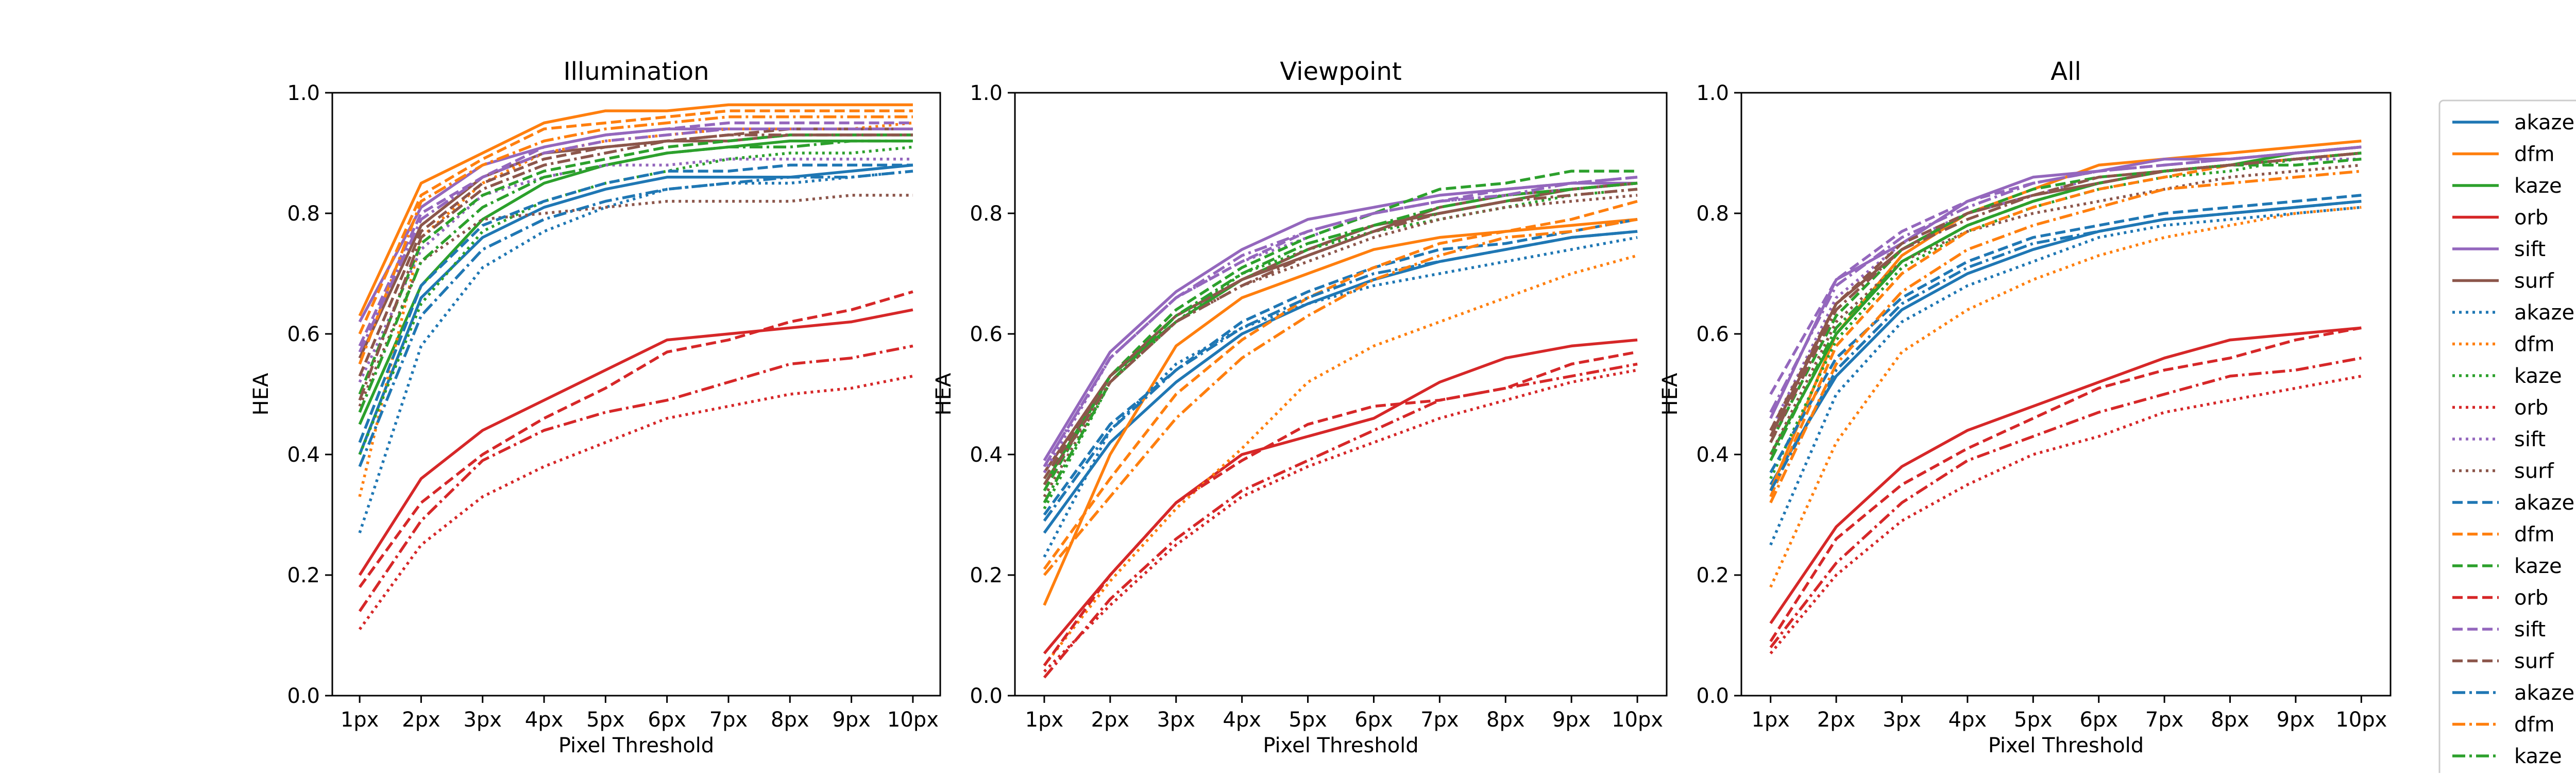 This screenshot has width=2576, height=775. Describe the element at coordinates (1712, 214) in the screenshot. I see `y-tick-label: 0.8` at that location.